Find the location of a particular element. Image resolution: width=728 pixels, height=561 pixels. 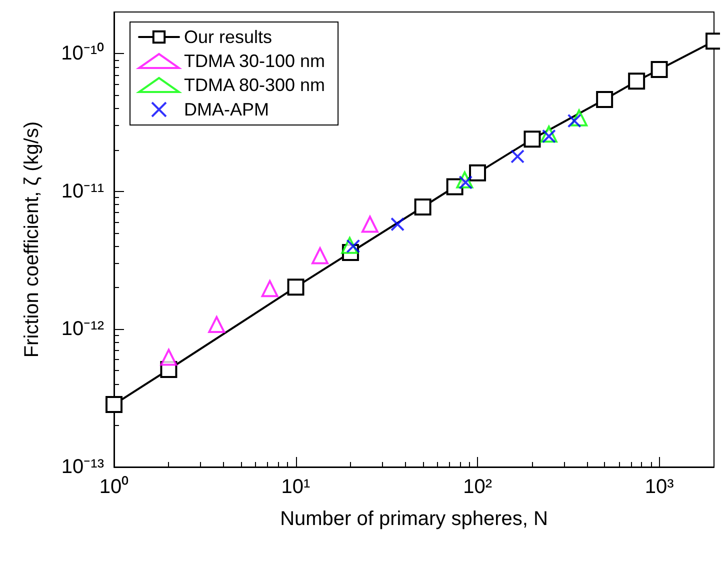

legend-label: TDMA 30-100 nm is located at coordinates (255, 61).